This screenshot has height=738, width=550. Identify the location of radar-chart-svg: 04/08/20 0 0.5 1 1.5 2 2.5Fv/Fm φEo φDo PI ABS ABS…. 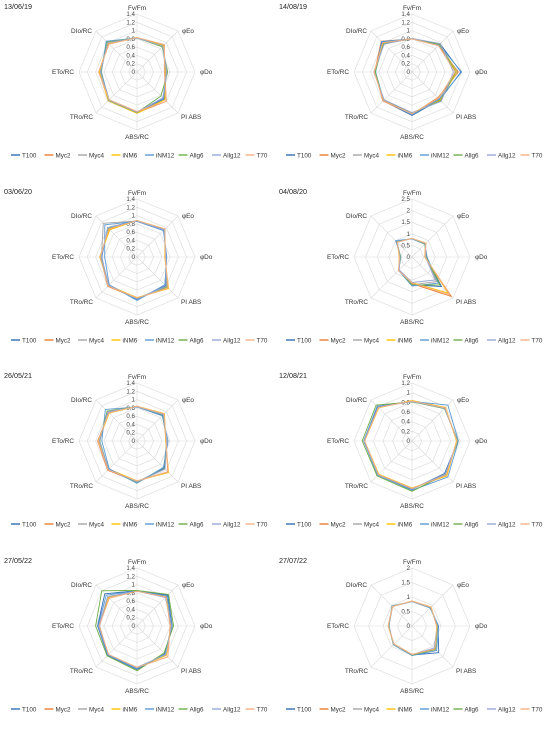
(411, 265).